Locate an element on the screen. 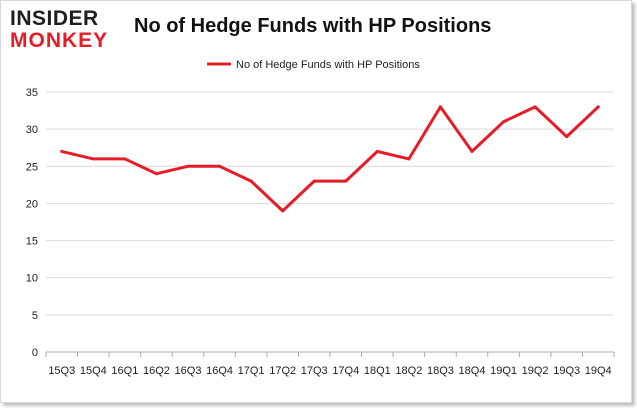  y-tick-label: 30 is located at coordinates (32, 130).